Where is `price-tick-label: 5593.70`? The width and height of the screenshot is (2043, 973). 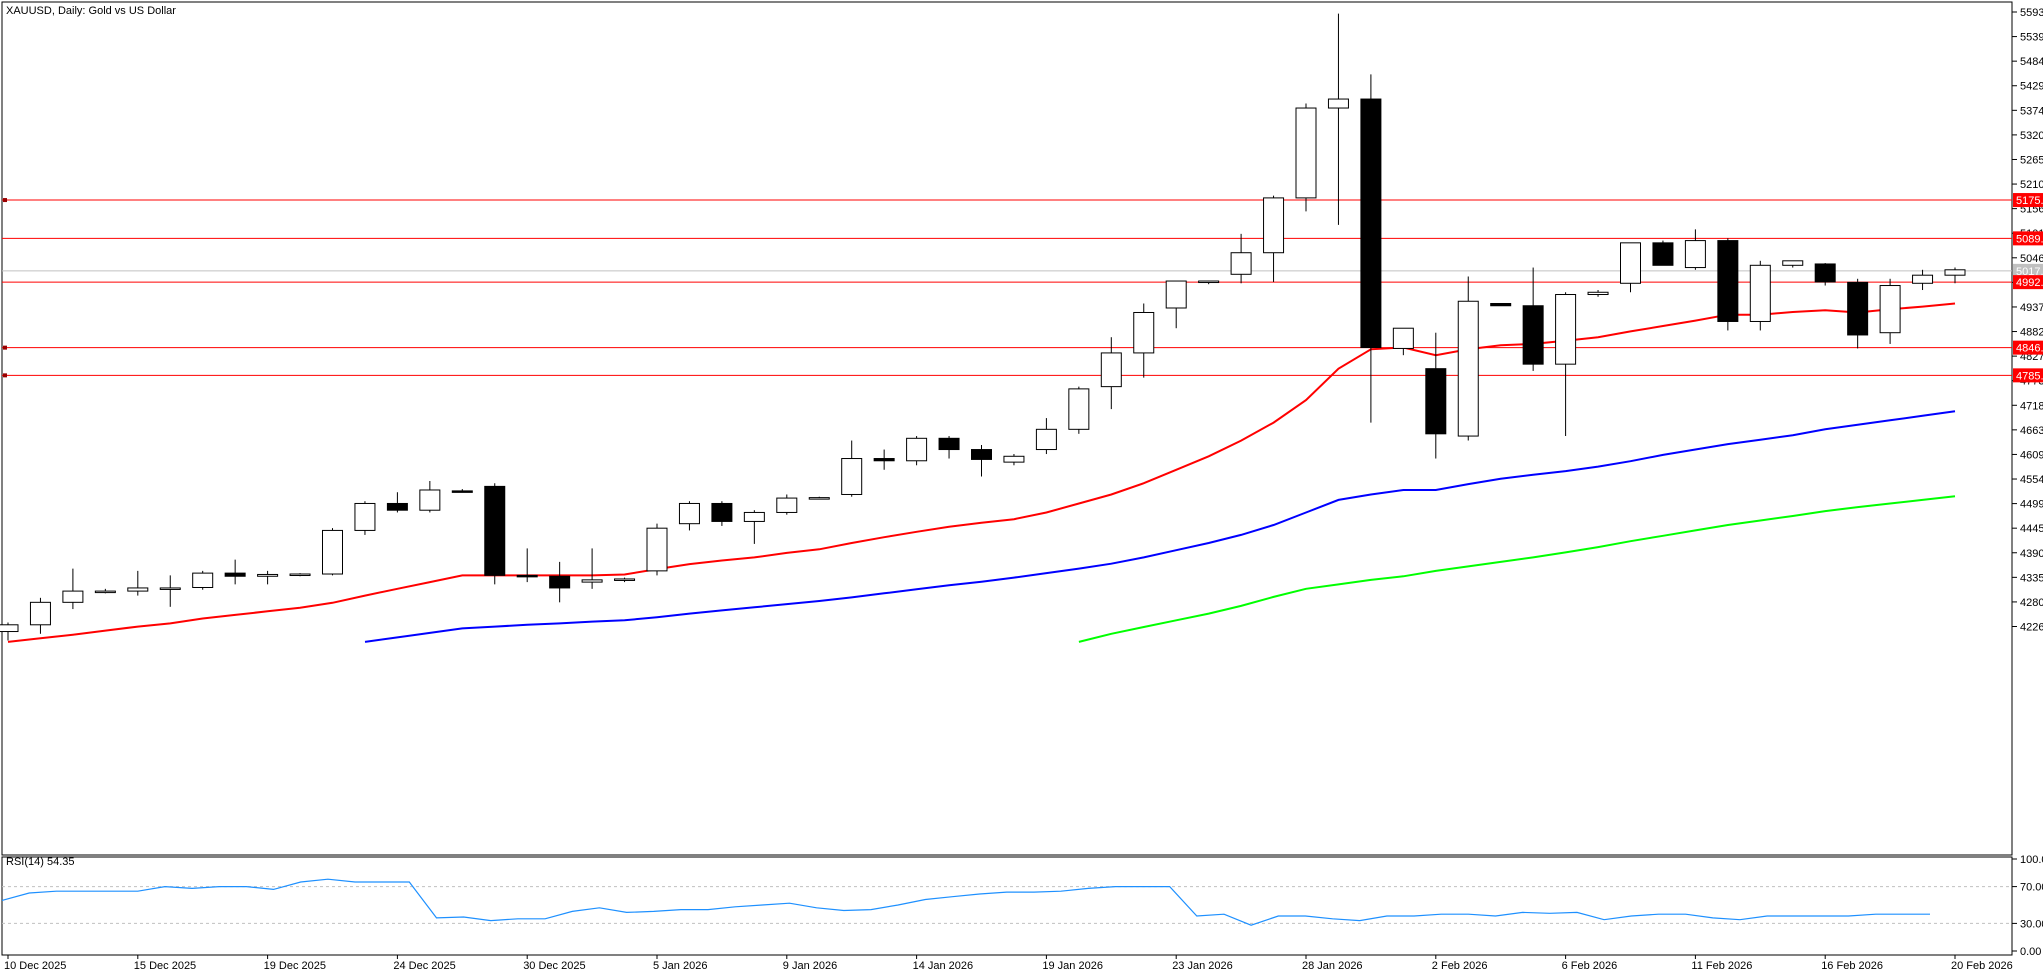
price-tick-label: 5593.70 is located at coordinates (2031, 13).